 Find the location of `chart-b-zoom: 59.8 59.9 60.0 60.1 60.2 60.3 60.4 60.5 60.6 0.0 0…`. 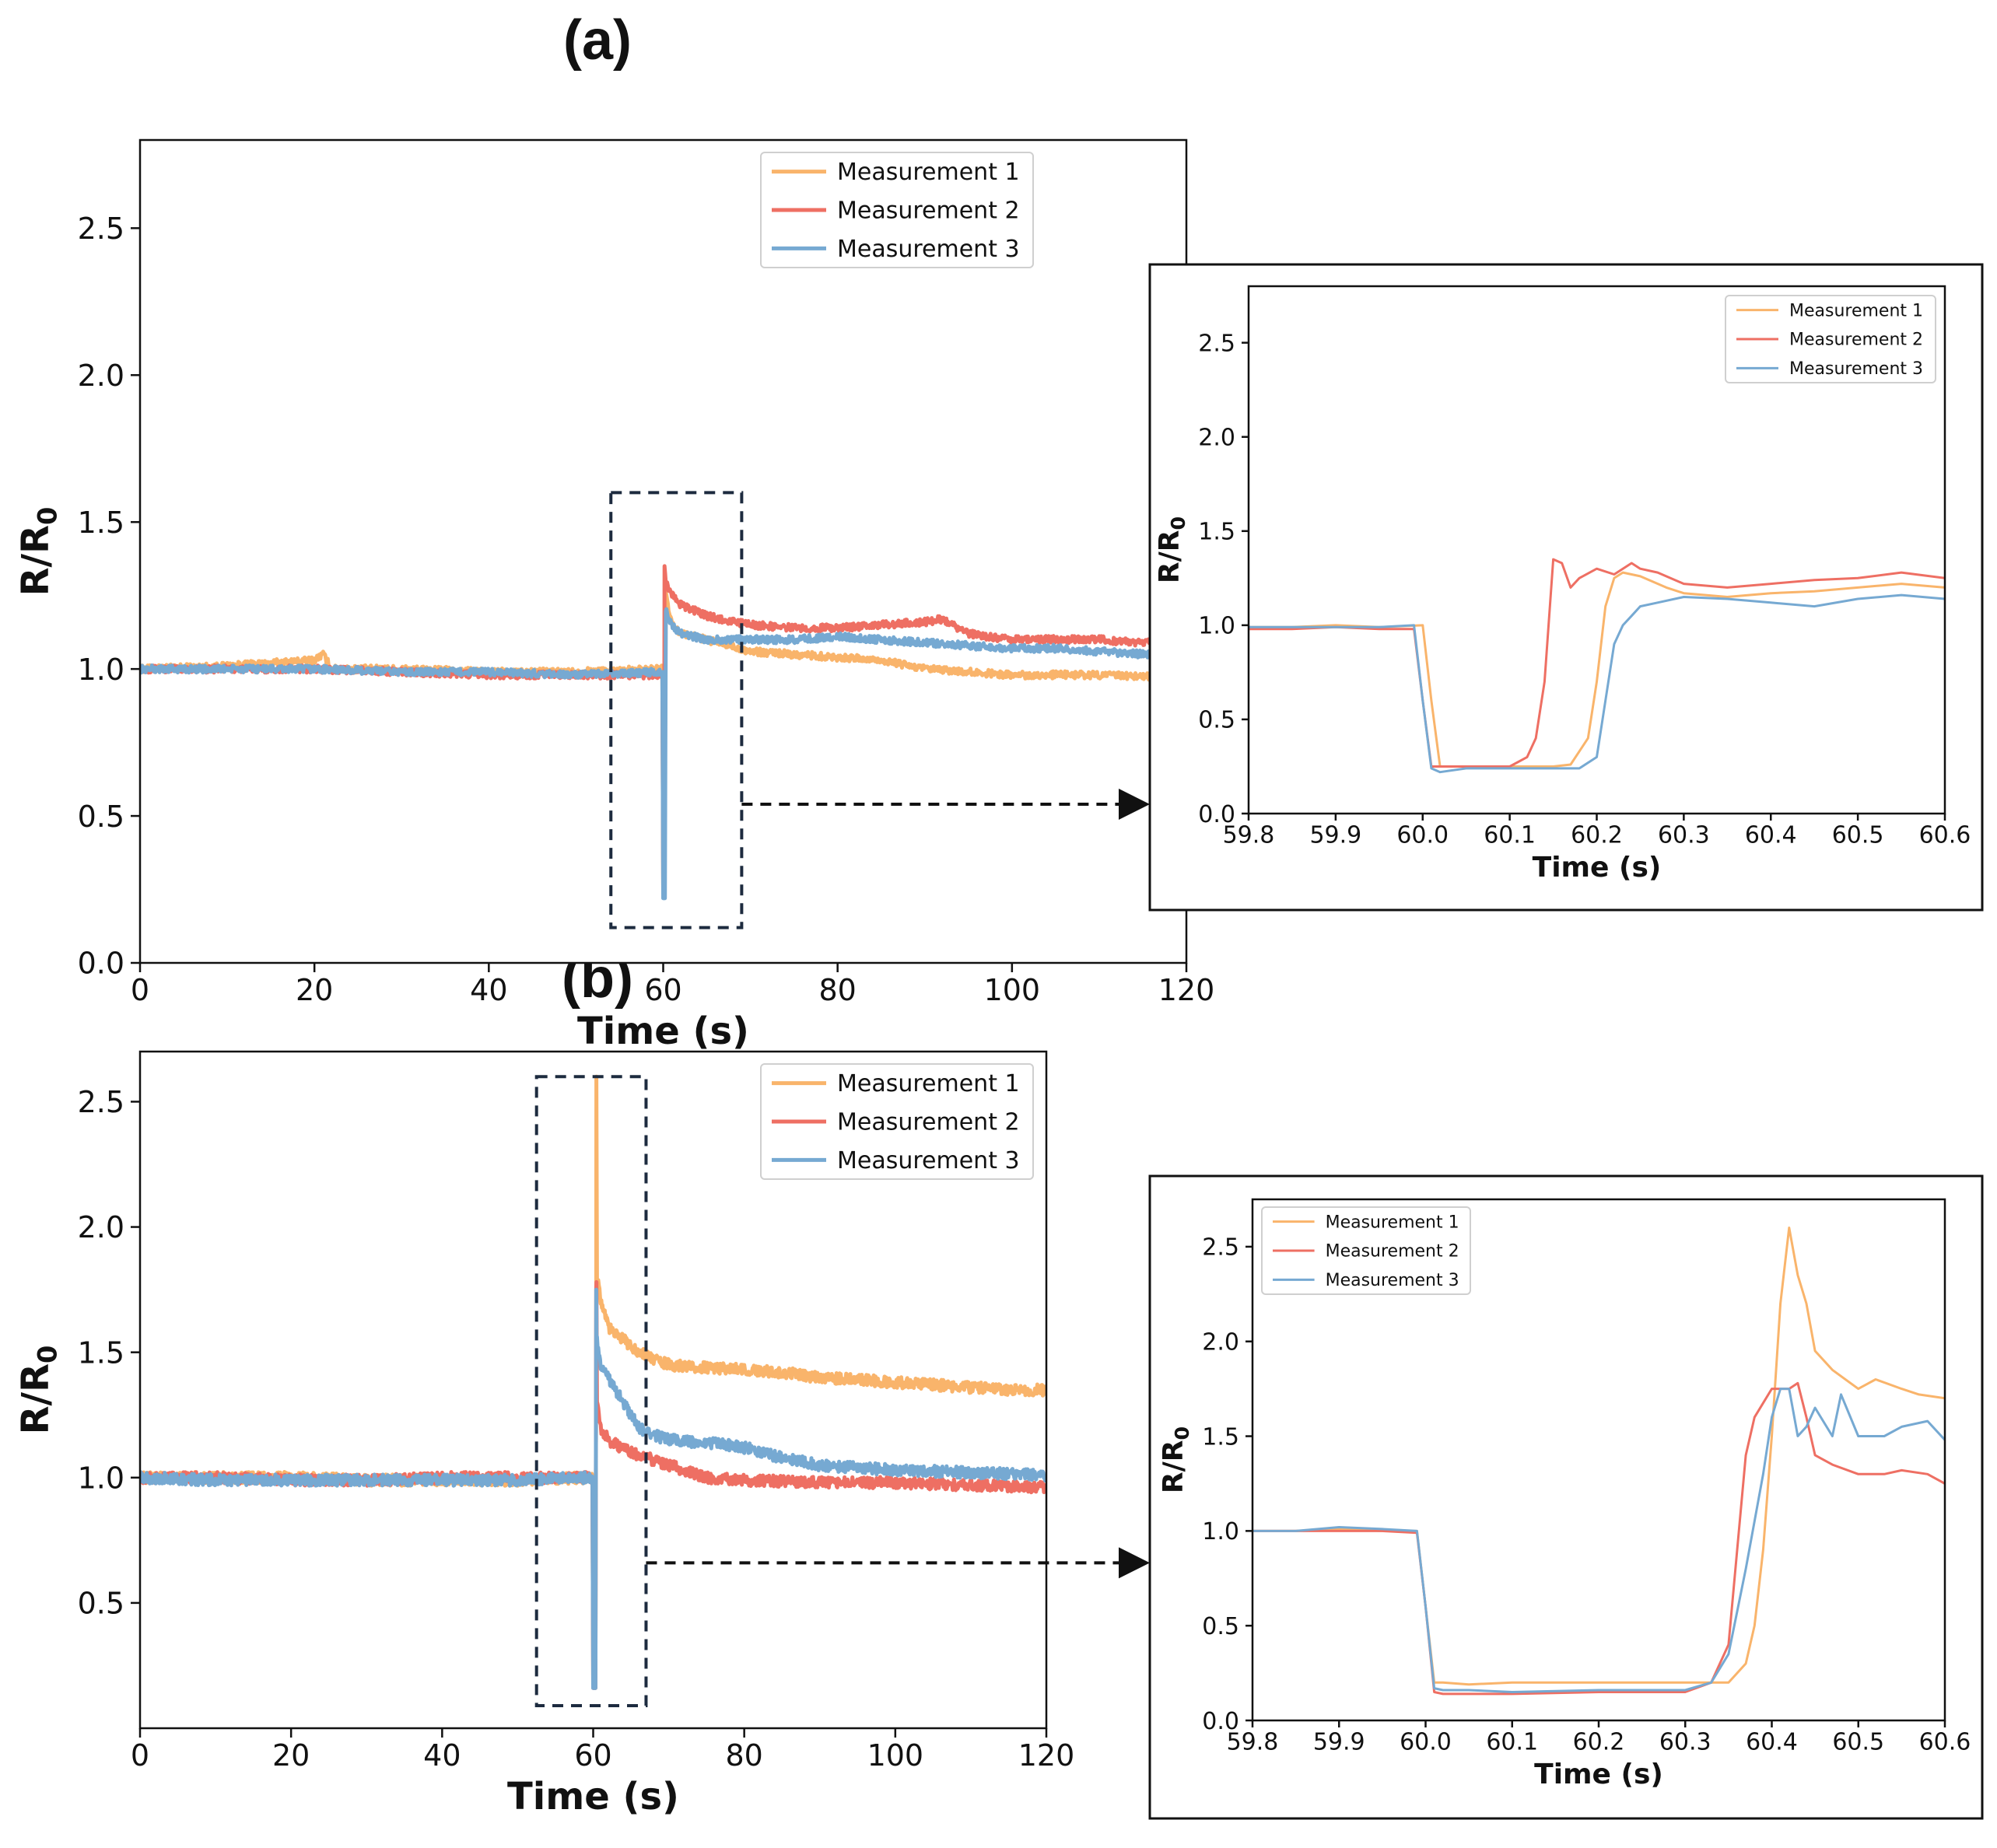

chart-b-zoom: 59.8 59.9 60.0 60.1 60.2 60.3 60.4 60.5 60.6 0.0 0… is located at coordinates (1566, 1497).